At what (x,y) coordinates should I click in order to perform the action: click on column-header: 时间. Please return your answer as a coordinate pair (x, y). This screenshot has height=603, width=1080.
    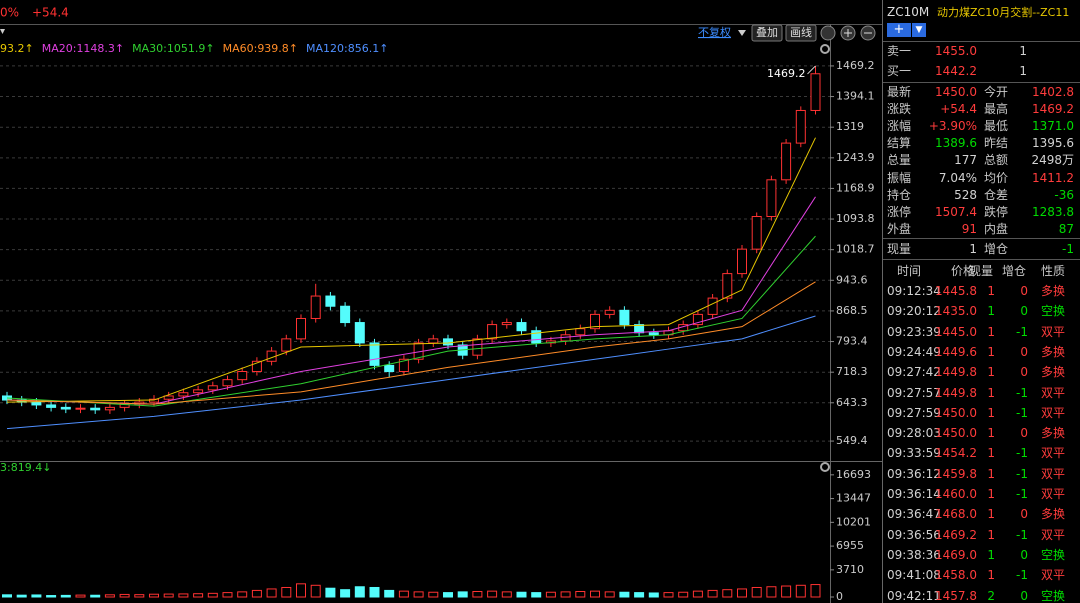
    Looking at the image, I should click on (909, 271).